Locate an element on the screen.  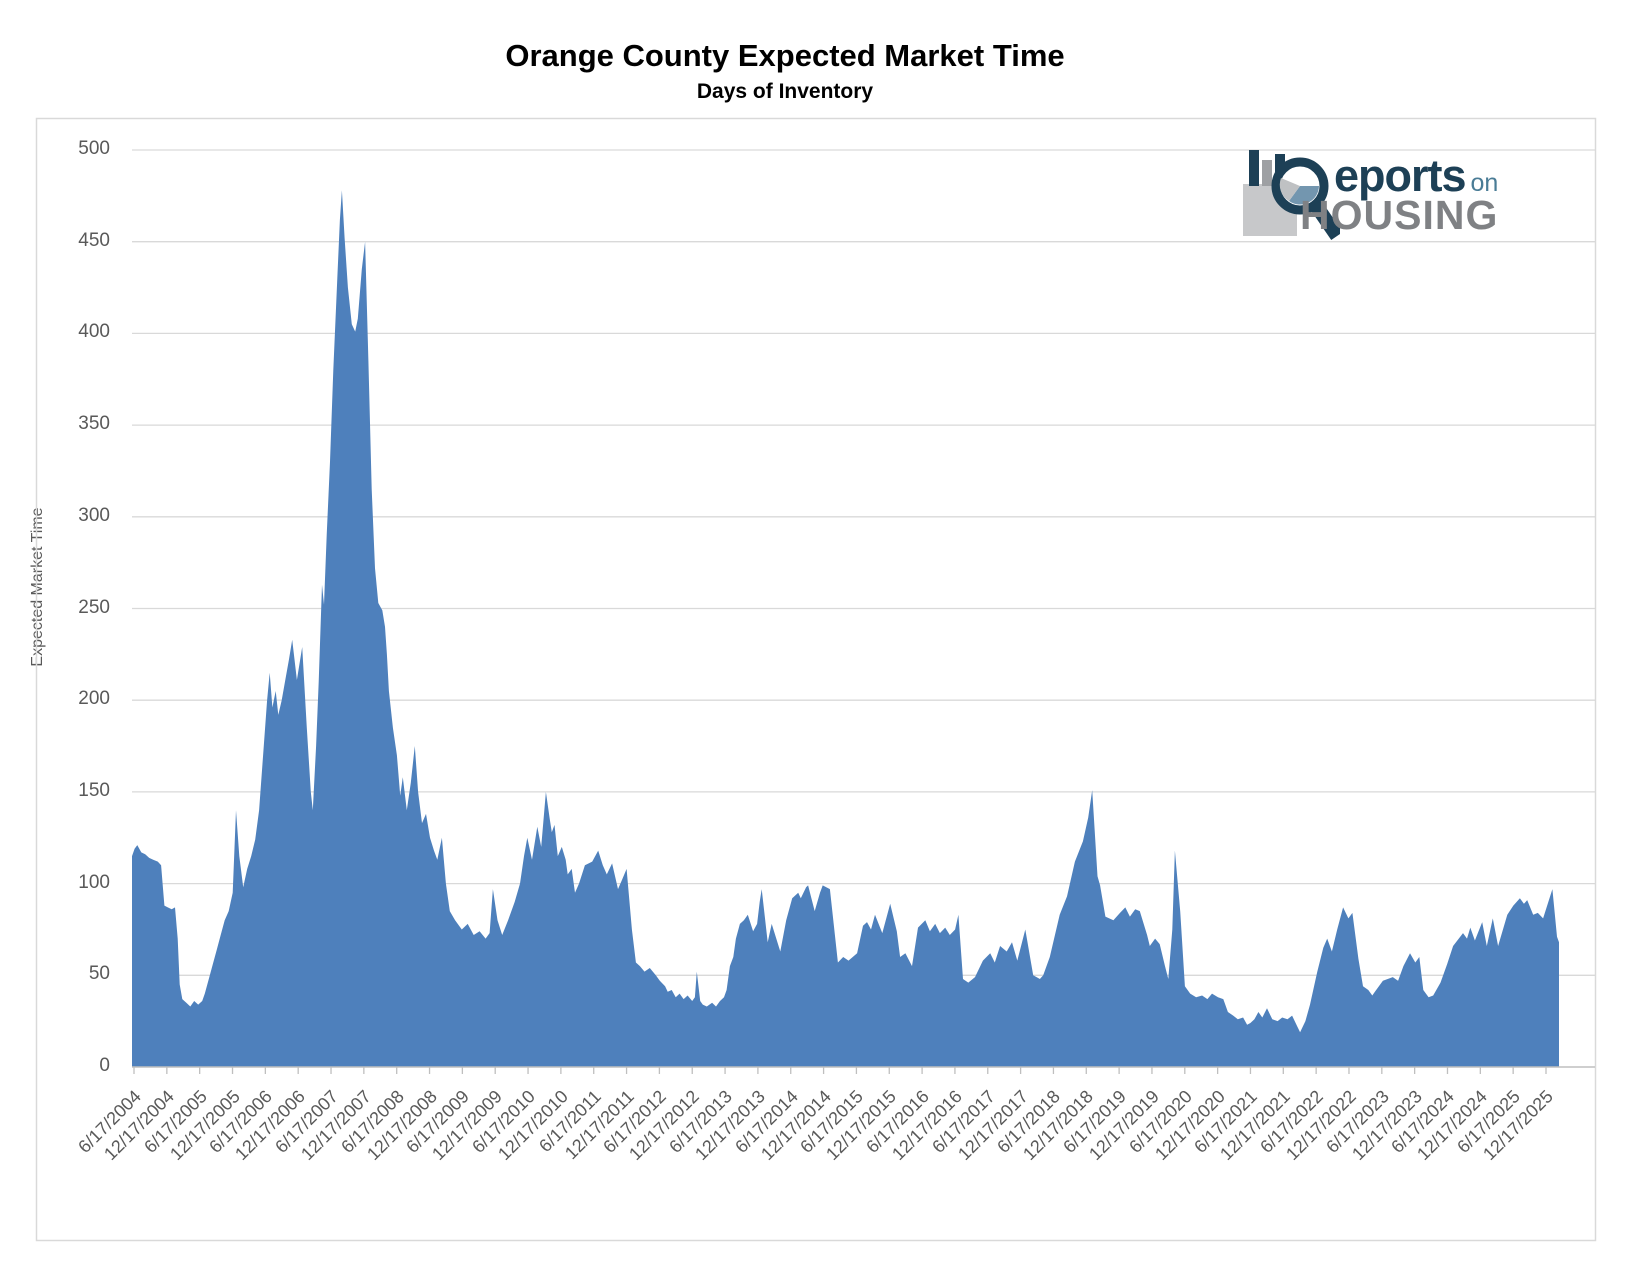
x-axis-tick-marks is located at coordinates (840, 1070).